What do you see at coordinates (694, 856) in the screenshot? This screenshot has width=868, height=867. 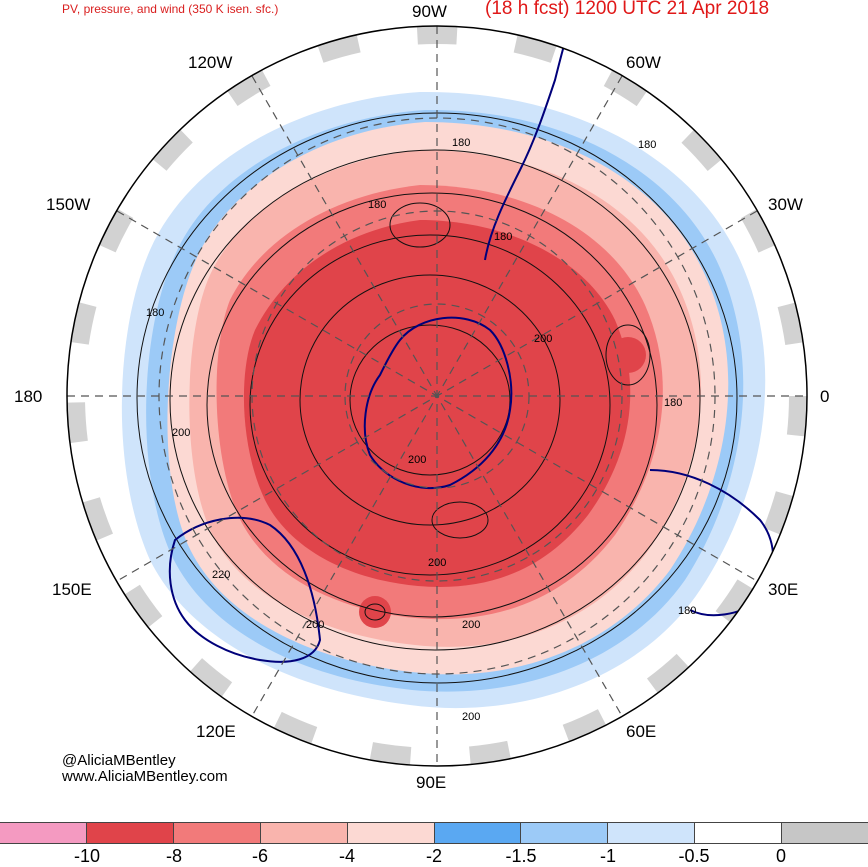 I see `colorbar-tick: -0.5` at bounding box center [694, 856].